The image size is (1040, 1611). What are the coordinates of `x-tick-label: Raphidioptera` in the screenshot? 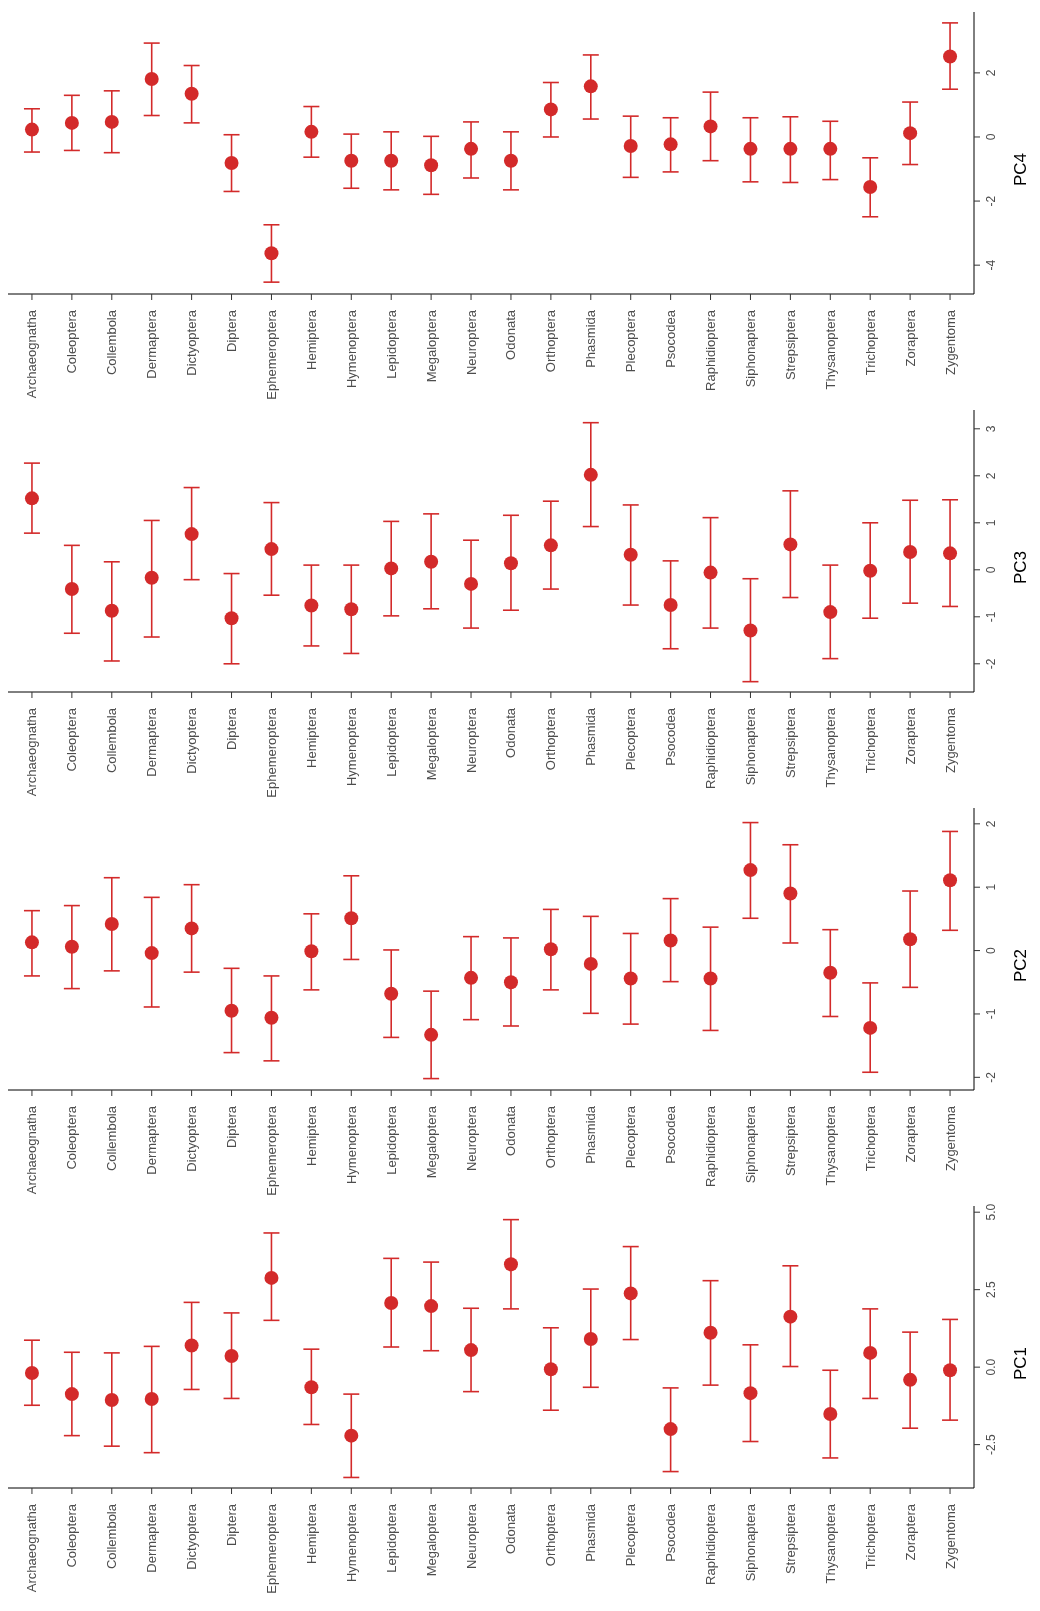 It's located at (711, 350).